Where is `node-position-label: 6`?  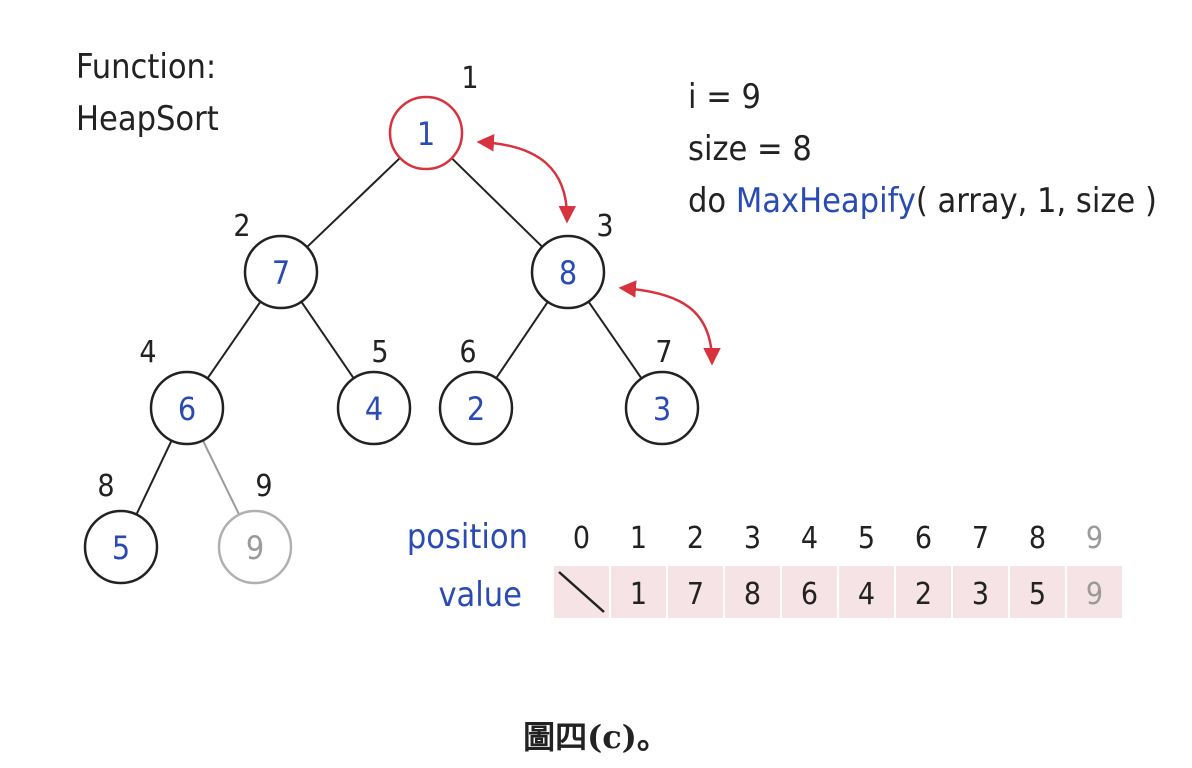
node-position-label: 6 is located at coordinates (467, 352).